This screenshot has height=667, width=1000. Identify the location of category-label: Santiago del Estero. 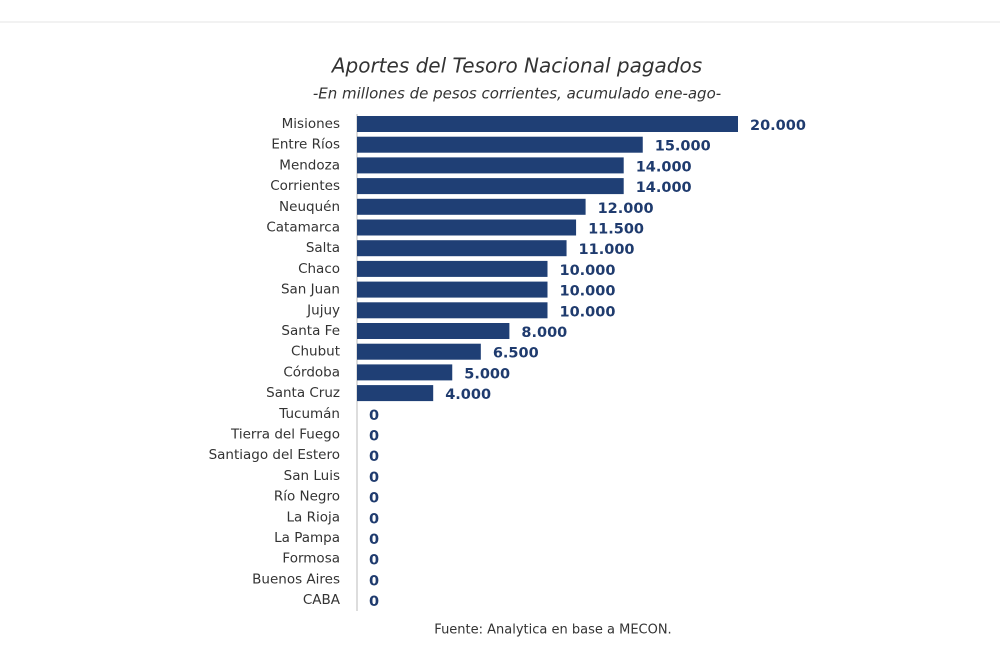
(274, 455).